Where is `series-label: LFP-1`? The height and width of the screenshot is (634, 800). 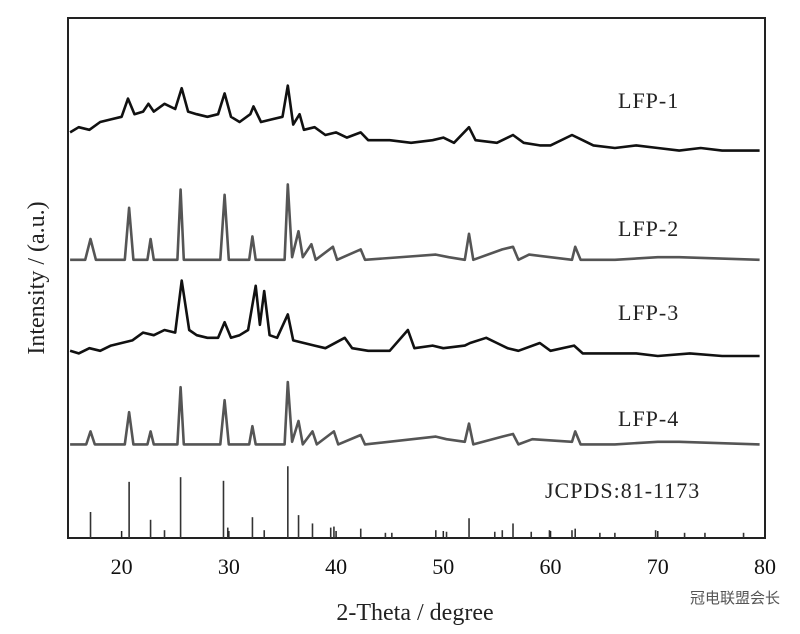
series-label: LFP-1 is located at coordinates (648, 100).